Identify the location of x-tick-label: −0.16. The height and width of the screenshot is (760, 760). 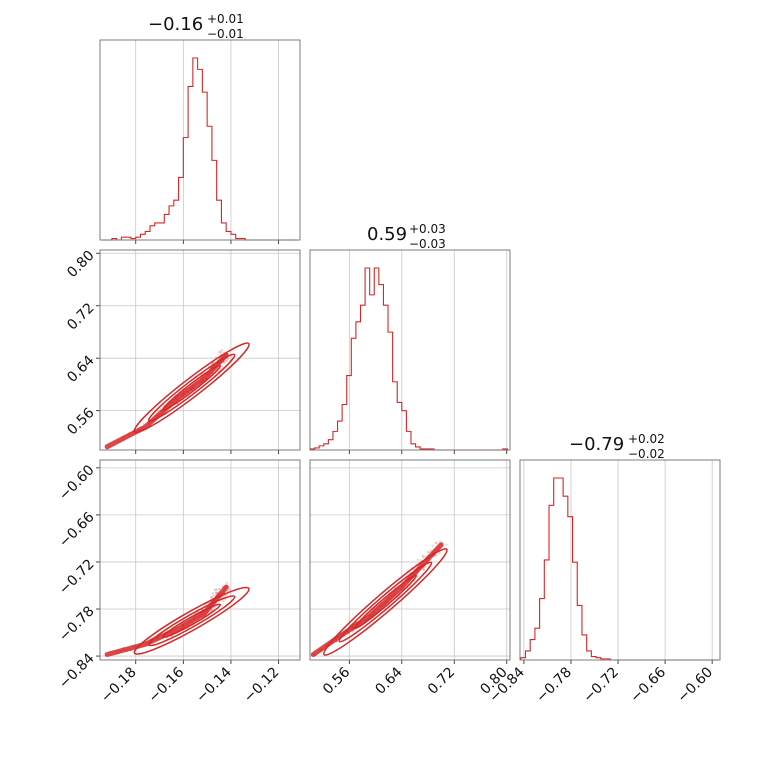
(167, 685).